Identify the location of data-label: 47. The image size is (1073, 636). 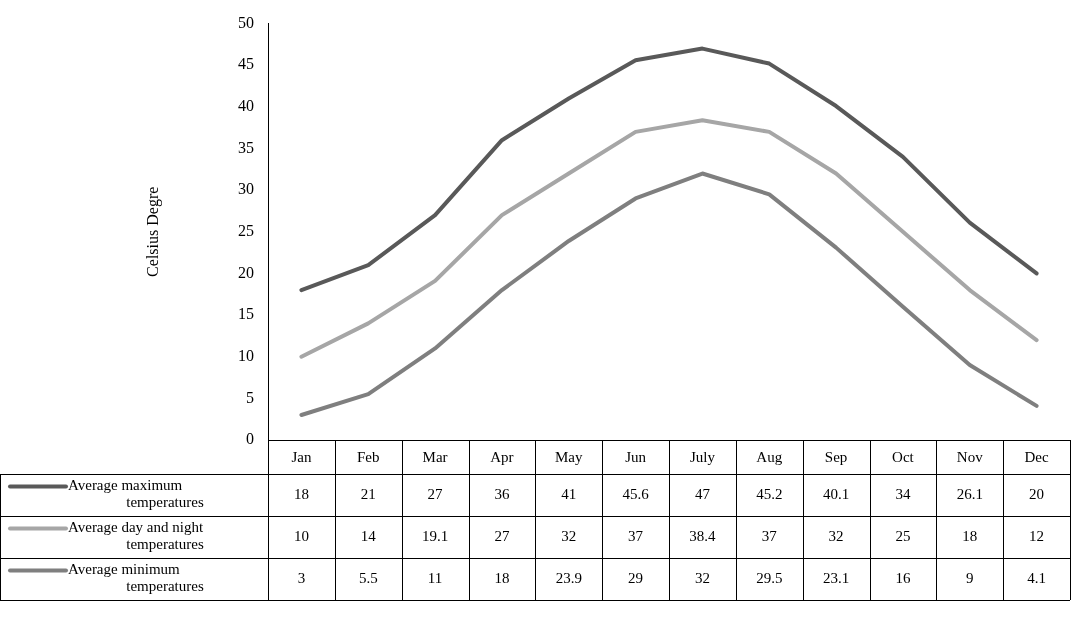
(702, 493).